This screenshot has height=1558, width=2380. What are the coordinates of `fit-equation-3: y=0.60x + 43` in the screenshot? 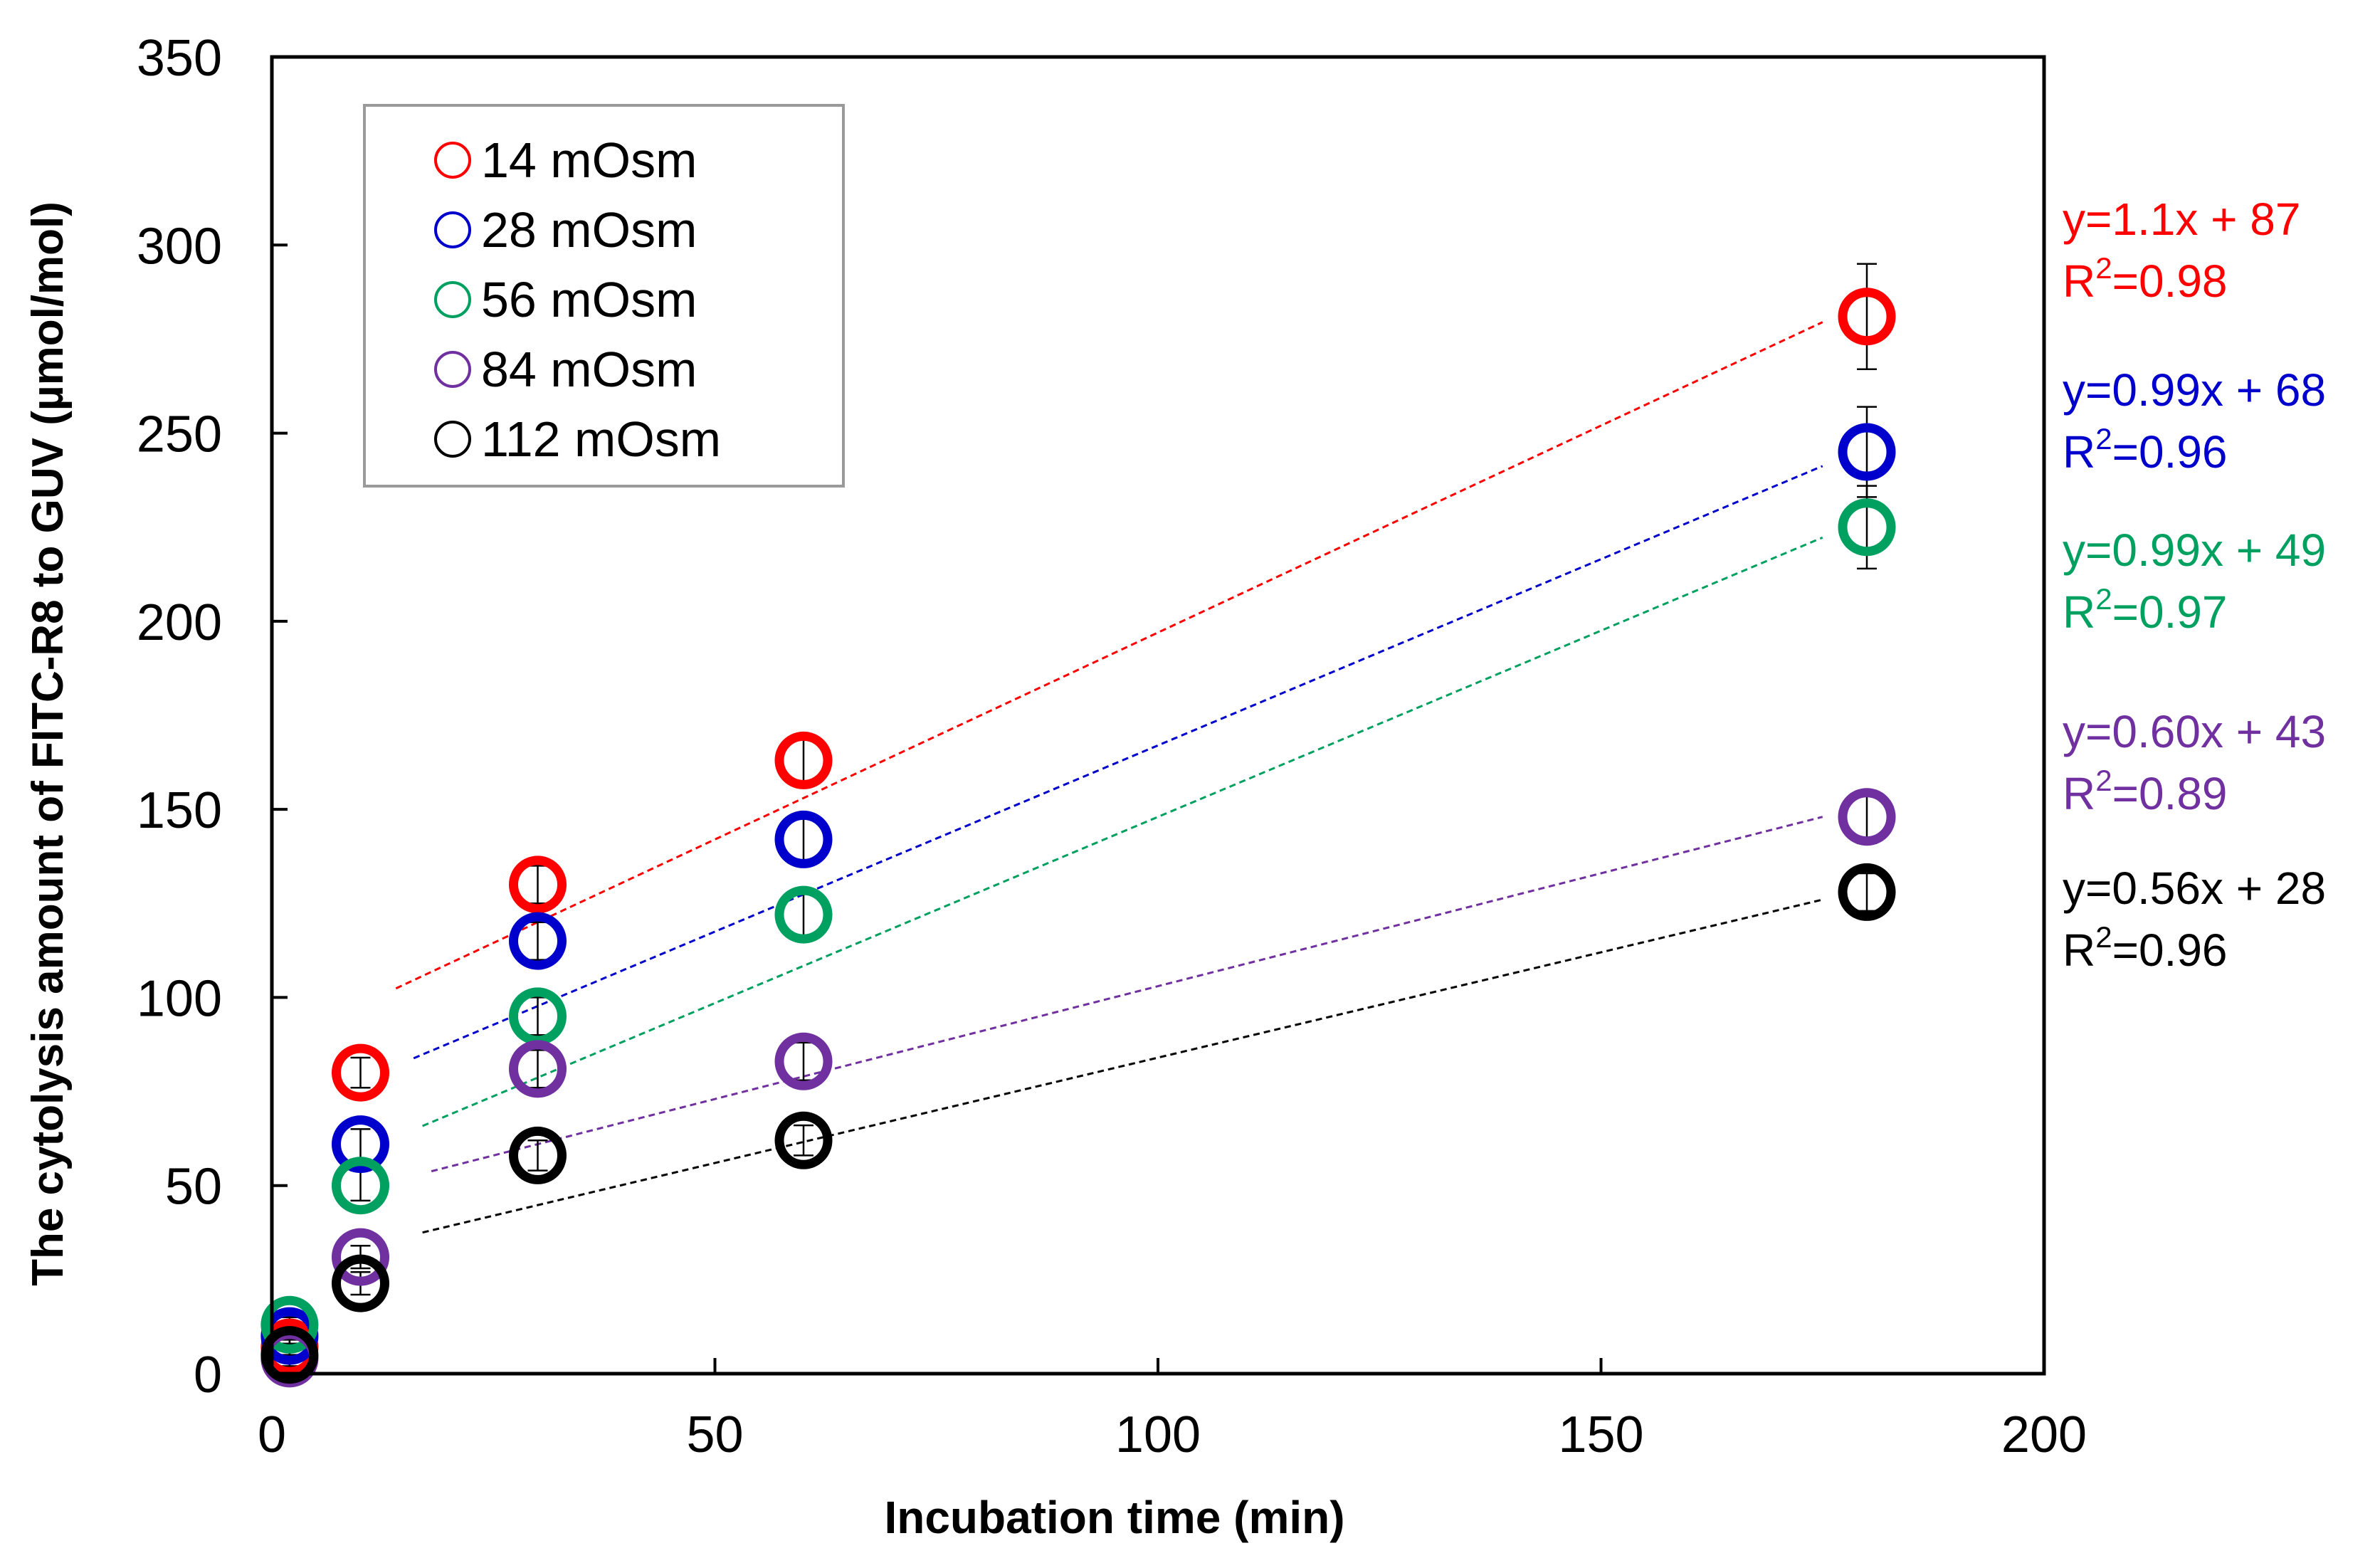 It's located at (2194, 731).